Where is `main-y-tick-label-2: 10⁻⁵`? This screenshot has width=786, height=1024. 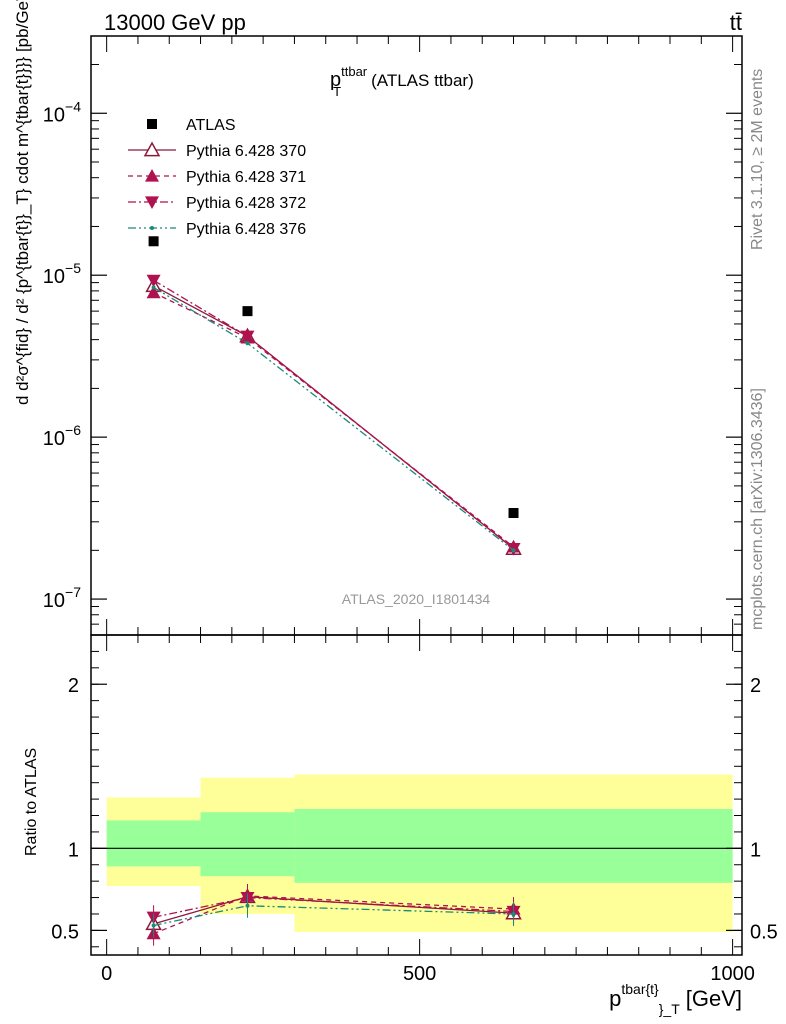 main-y-tick-label-2: 10⁻⁵ is located at coordinates (62, 274).